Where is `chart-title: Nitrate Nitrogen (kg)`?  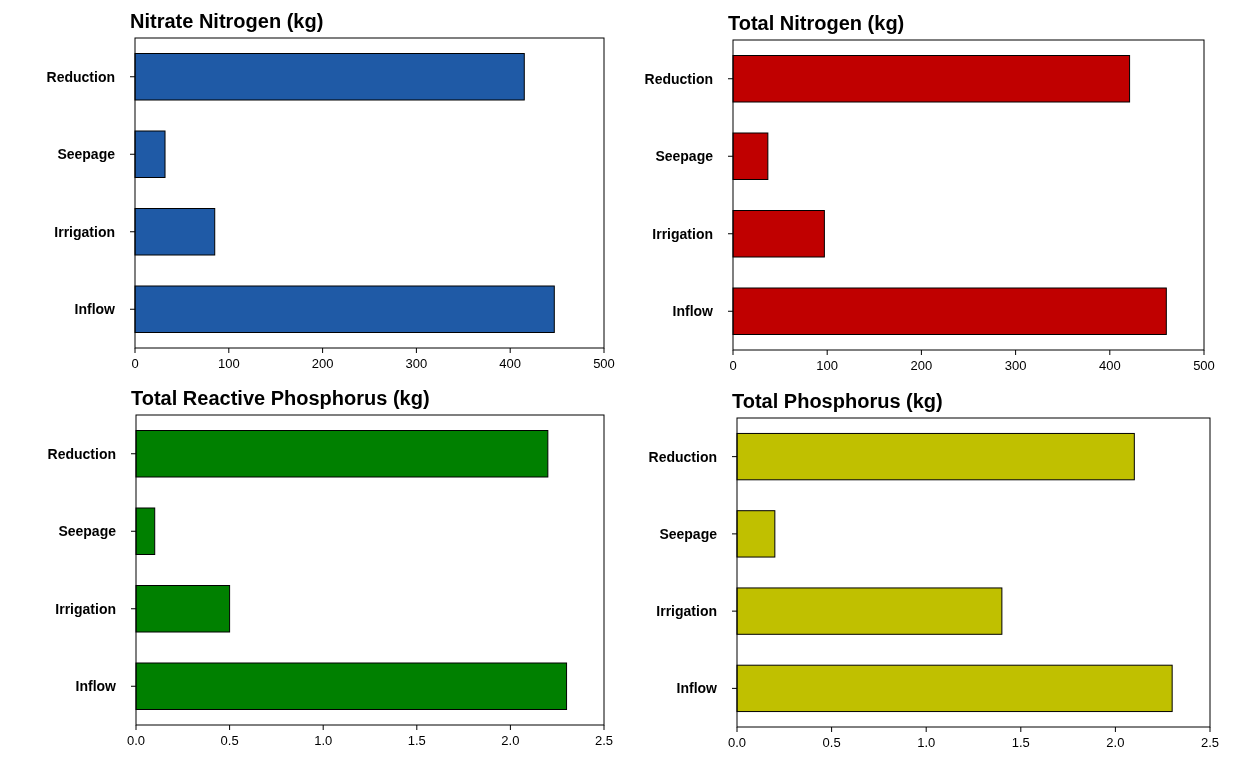
chart-title: Nitrate Nitrogen (kg) is located at coordinates (227, 21).